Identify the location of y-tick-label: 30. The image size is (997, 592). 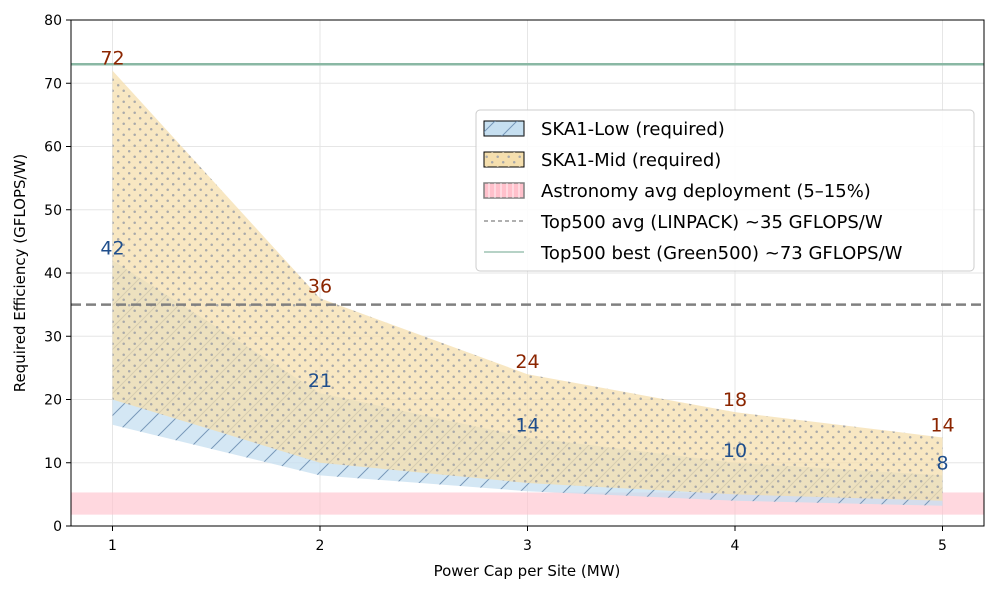
(53, 337).